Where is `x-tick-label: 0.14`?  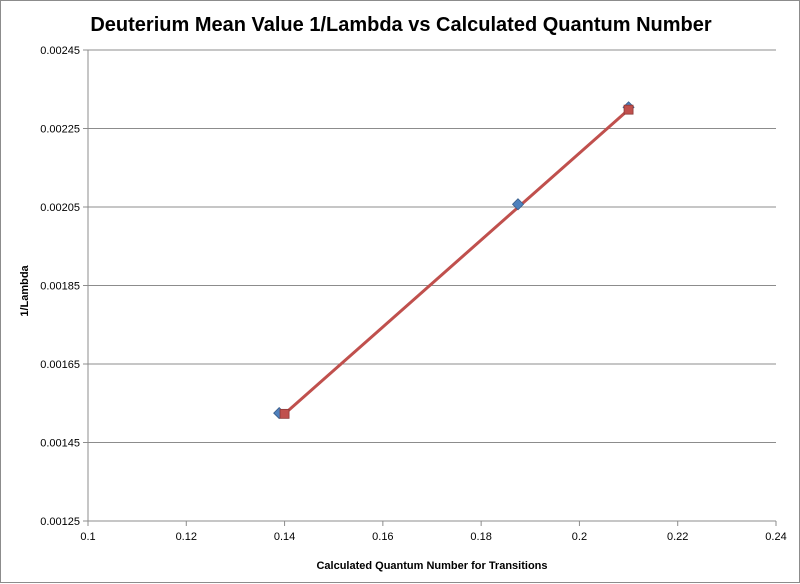 x-tick-label: 0.14 is located at coordinates (284, 537).